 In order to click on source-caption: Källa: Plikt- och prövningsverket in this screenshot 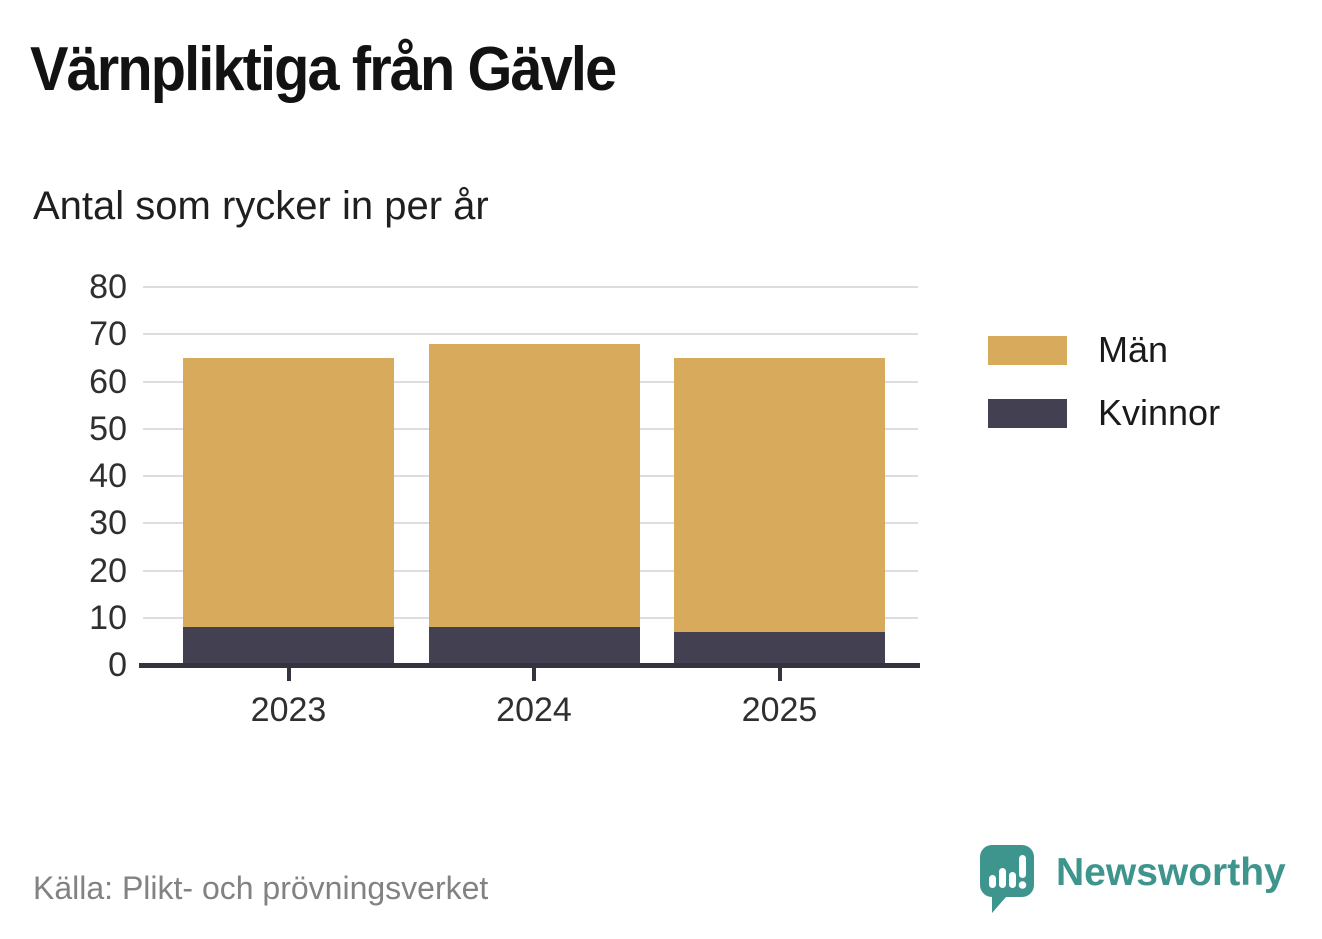, I will do `click(261, 888)`.